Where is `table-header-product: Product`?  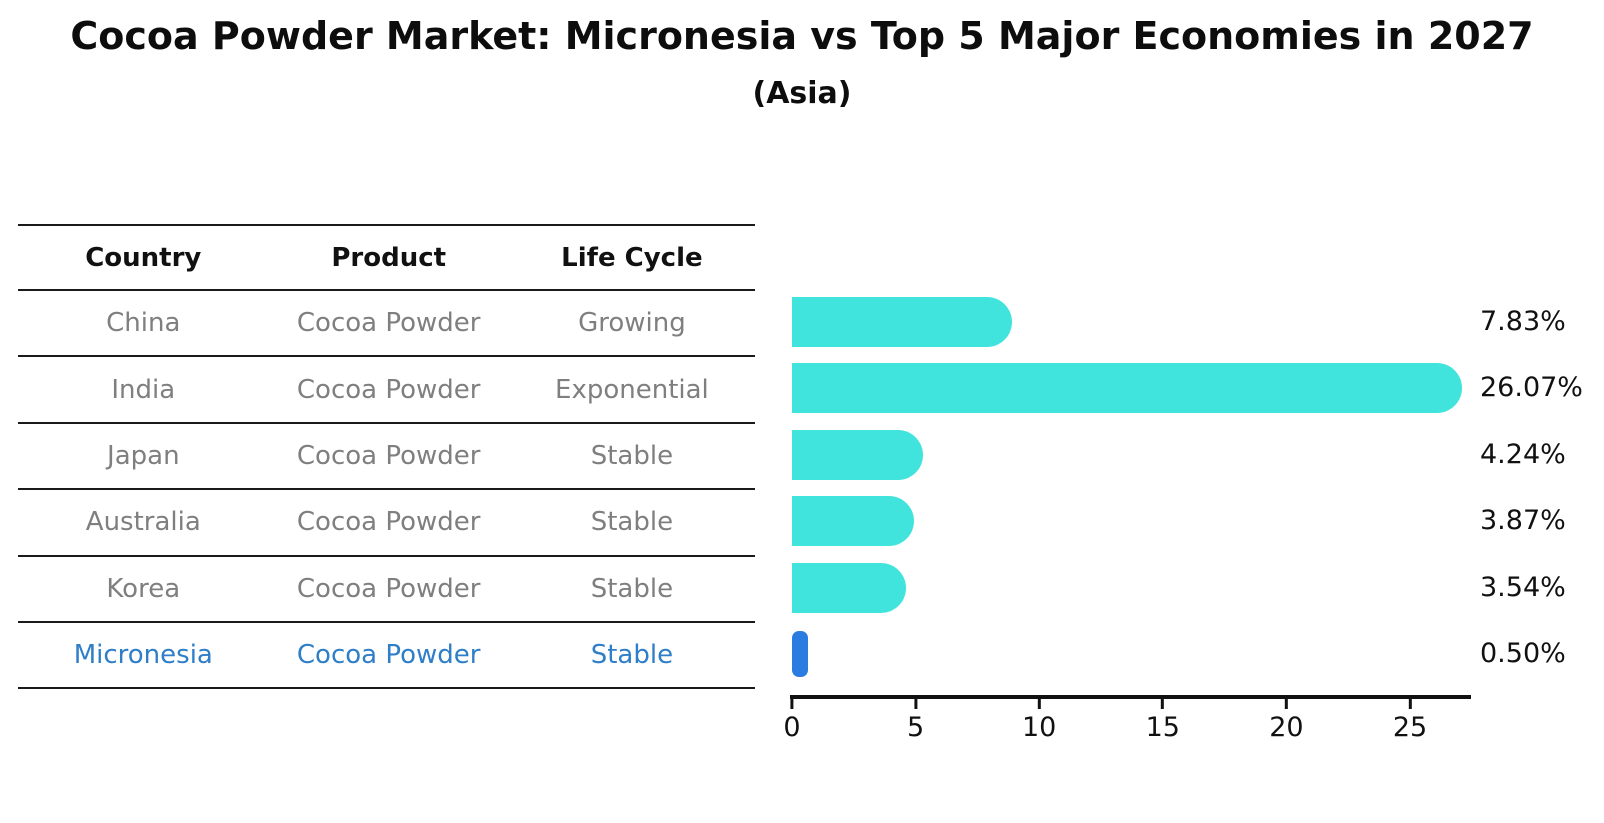 table-header-product: Product is located at coordinates (389, 257).